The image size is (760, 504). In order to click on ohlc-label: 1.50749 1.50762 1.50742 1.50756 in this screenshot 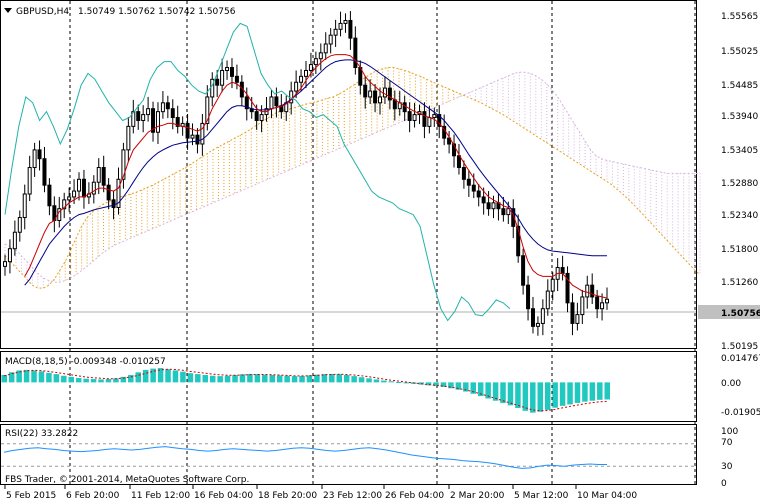, I will do `click(157, 12)`.